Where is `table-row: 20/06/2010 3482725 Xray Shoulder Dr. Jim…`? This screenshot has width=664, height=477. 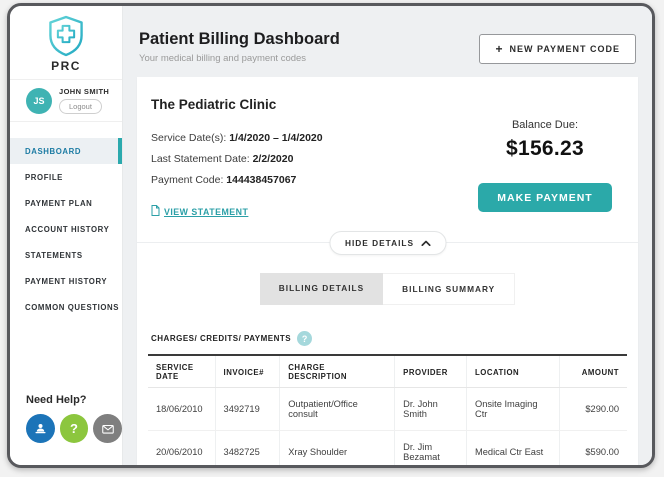
table-row: 20/06/2010 3482725 Xray Shoulder Dr. Jim… is located at coordinates (387, 447).